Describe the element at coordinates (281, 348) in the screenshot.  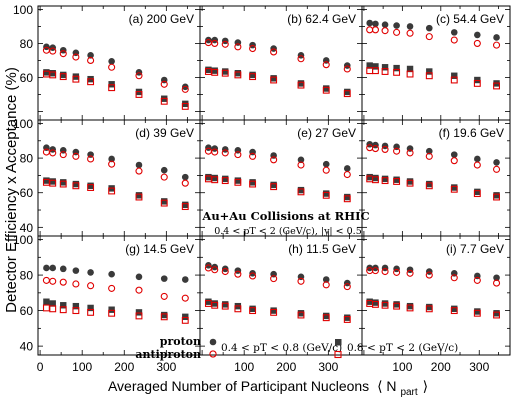
I see `legend-low-pt-label: 0.4 < pT < 0.8 (GeV/c)` at that location.